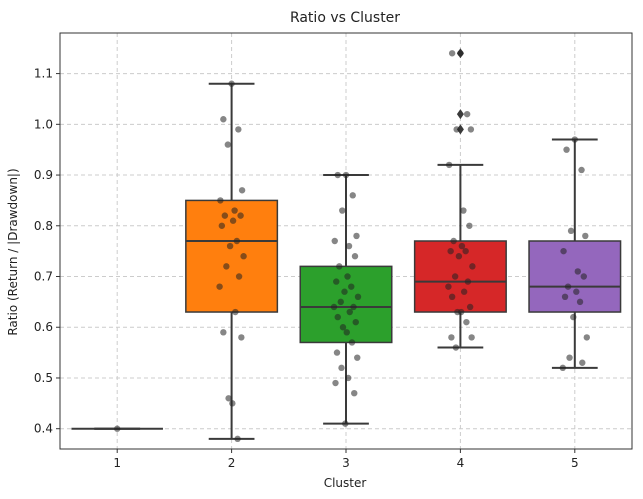 The width and height of the screenshot is (643, 499). Describe the element at coordinates (575, 463) in the screenshot. I see `x-tick-label: 5` at that location.